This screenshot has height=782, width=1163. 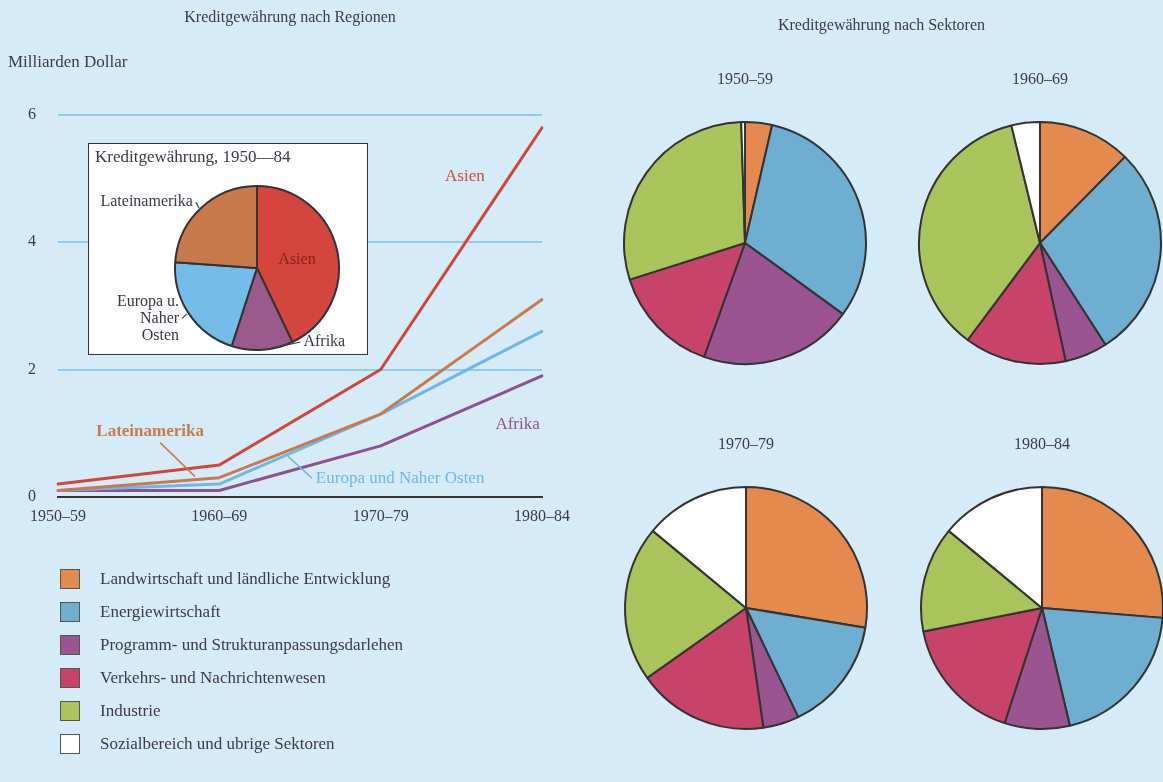 I want to click on legend-label: Landwirtschaft und ländliche Entwicklung, so click(x=245, y=578).